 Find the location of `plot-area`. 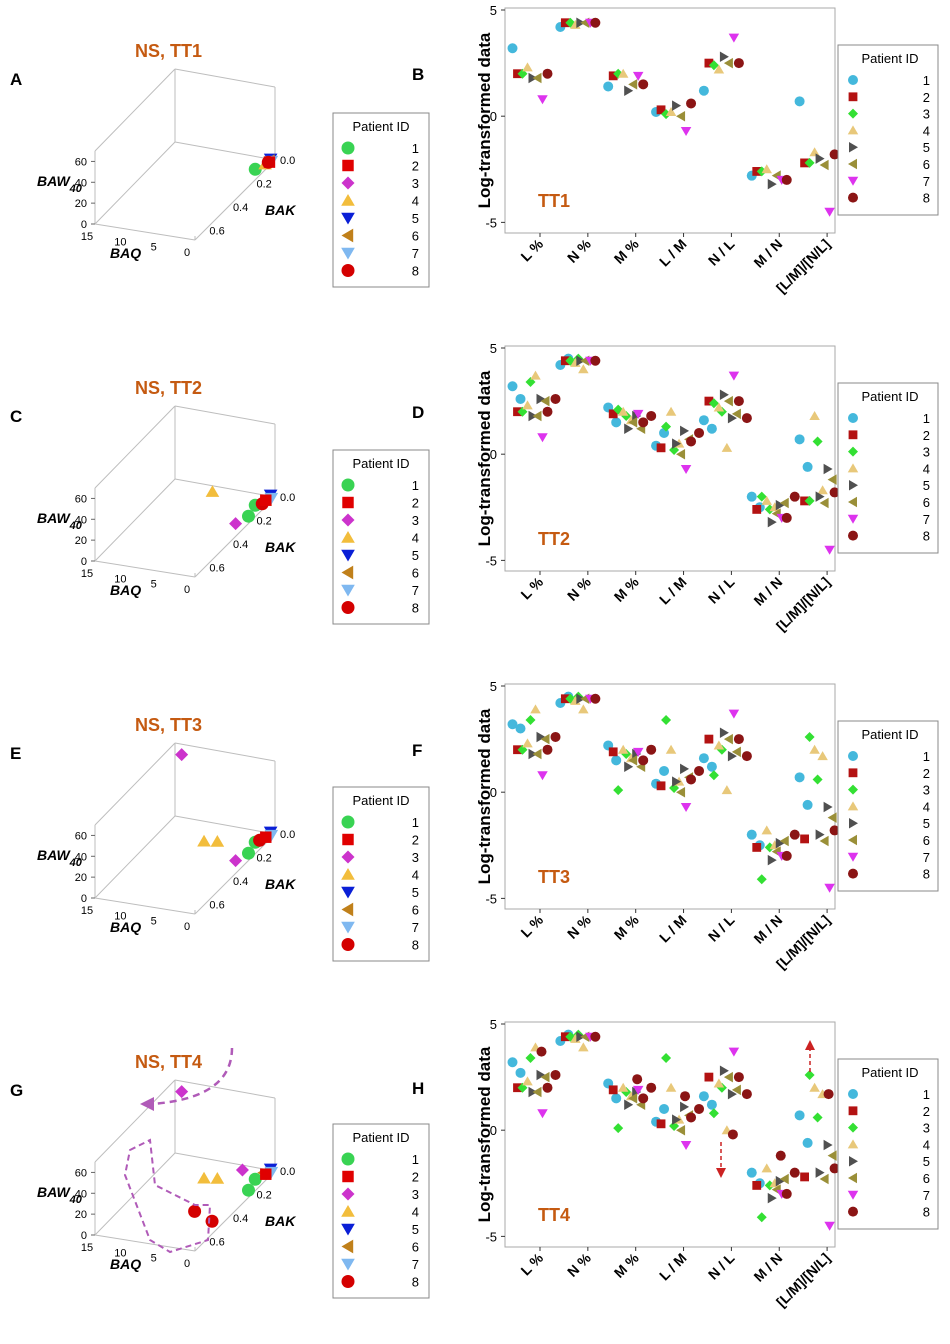

plot-area is located at coordinates (670, 796).